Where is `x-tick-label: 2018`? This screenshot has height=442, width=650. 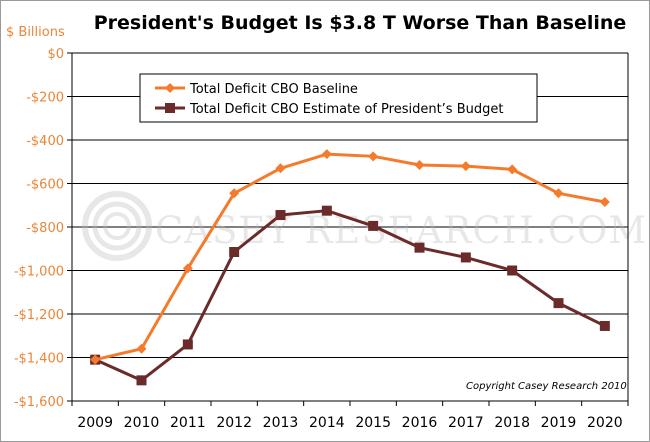
x-tick-label: 2018 is located at coordinates (512, 423).